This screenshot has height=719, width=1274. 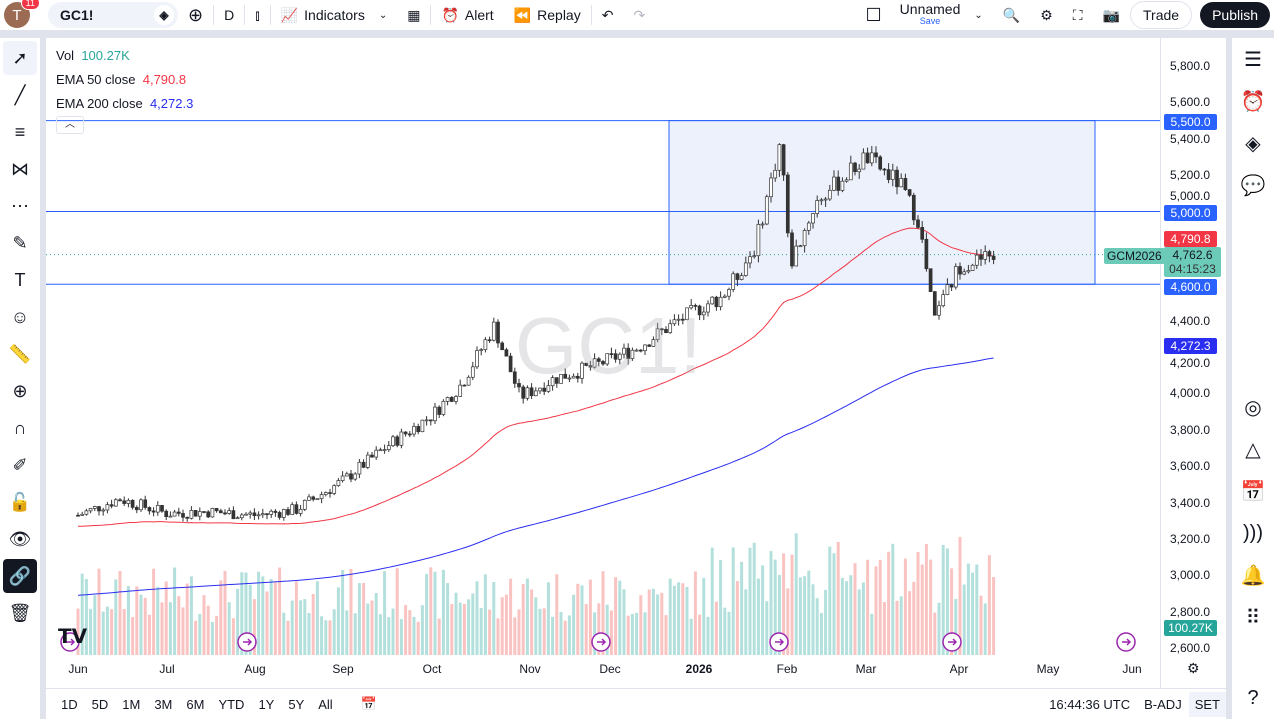 What do you see at coordinates (608, 15) in the screenshot?
I see `undo-button: ↶` at bounding box center [608, 15].